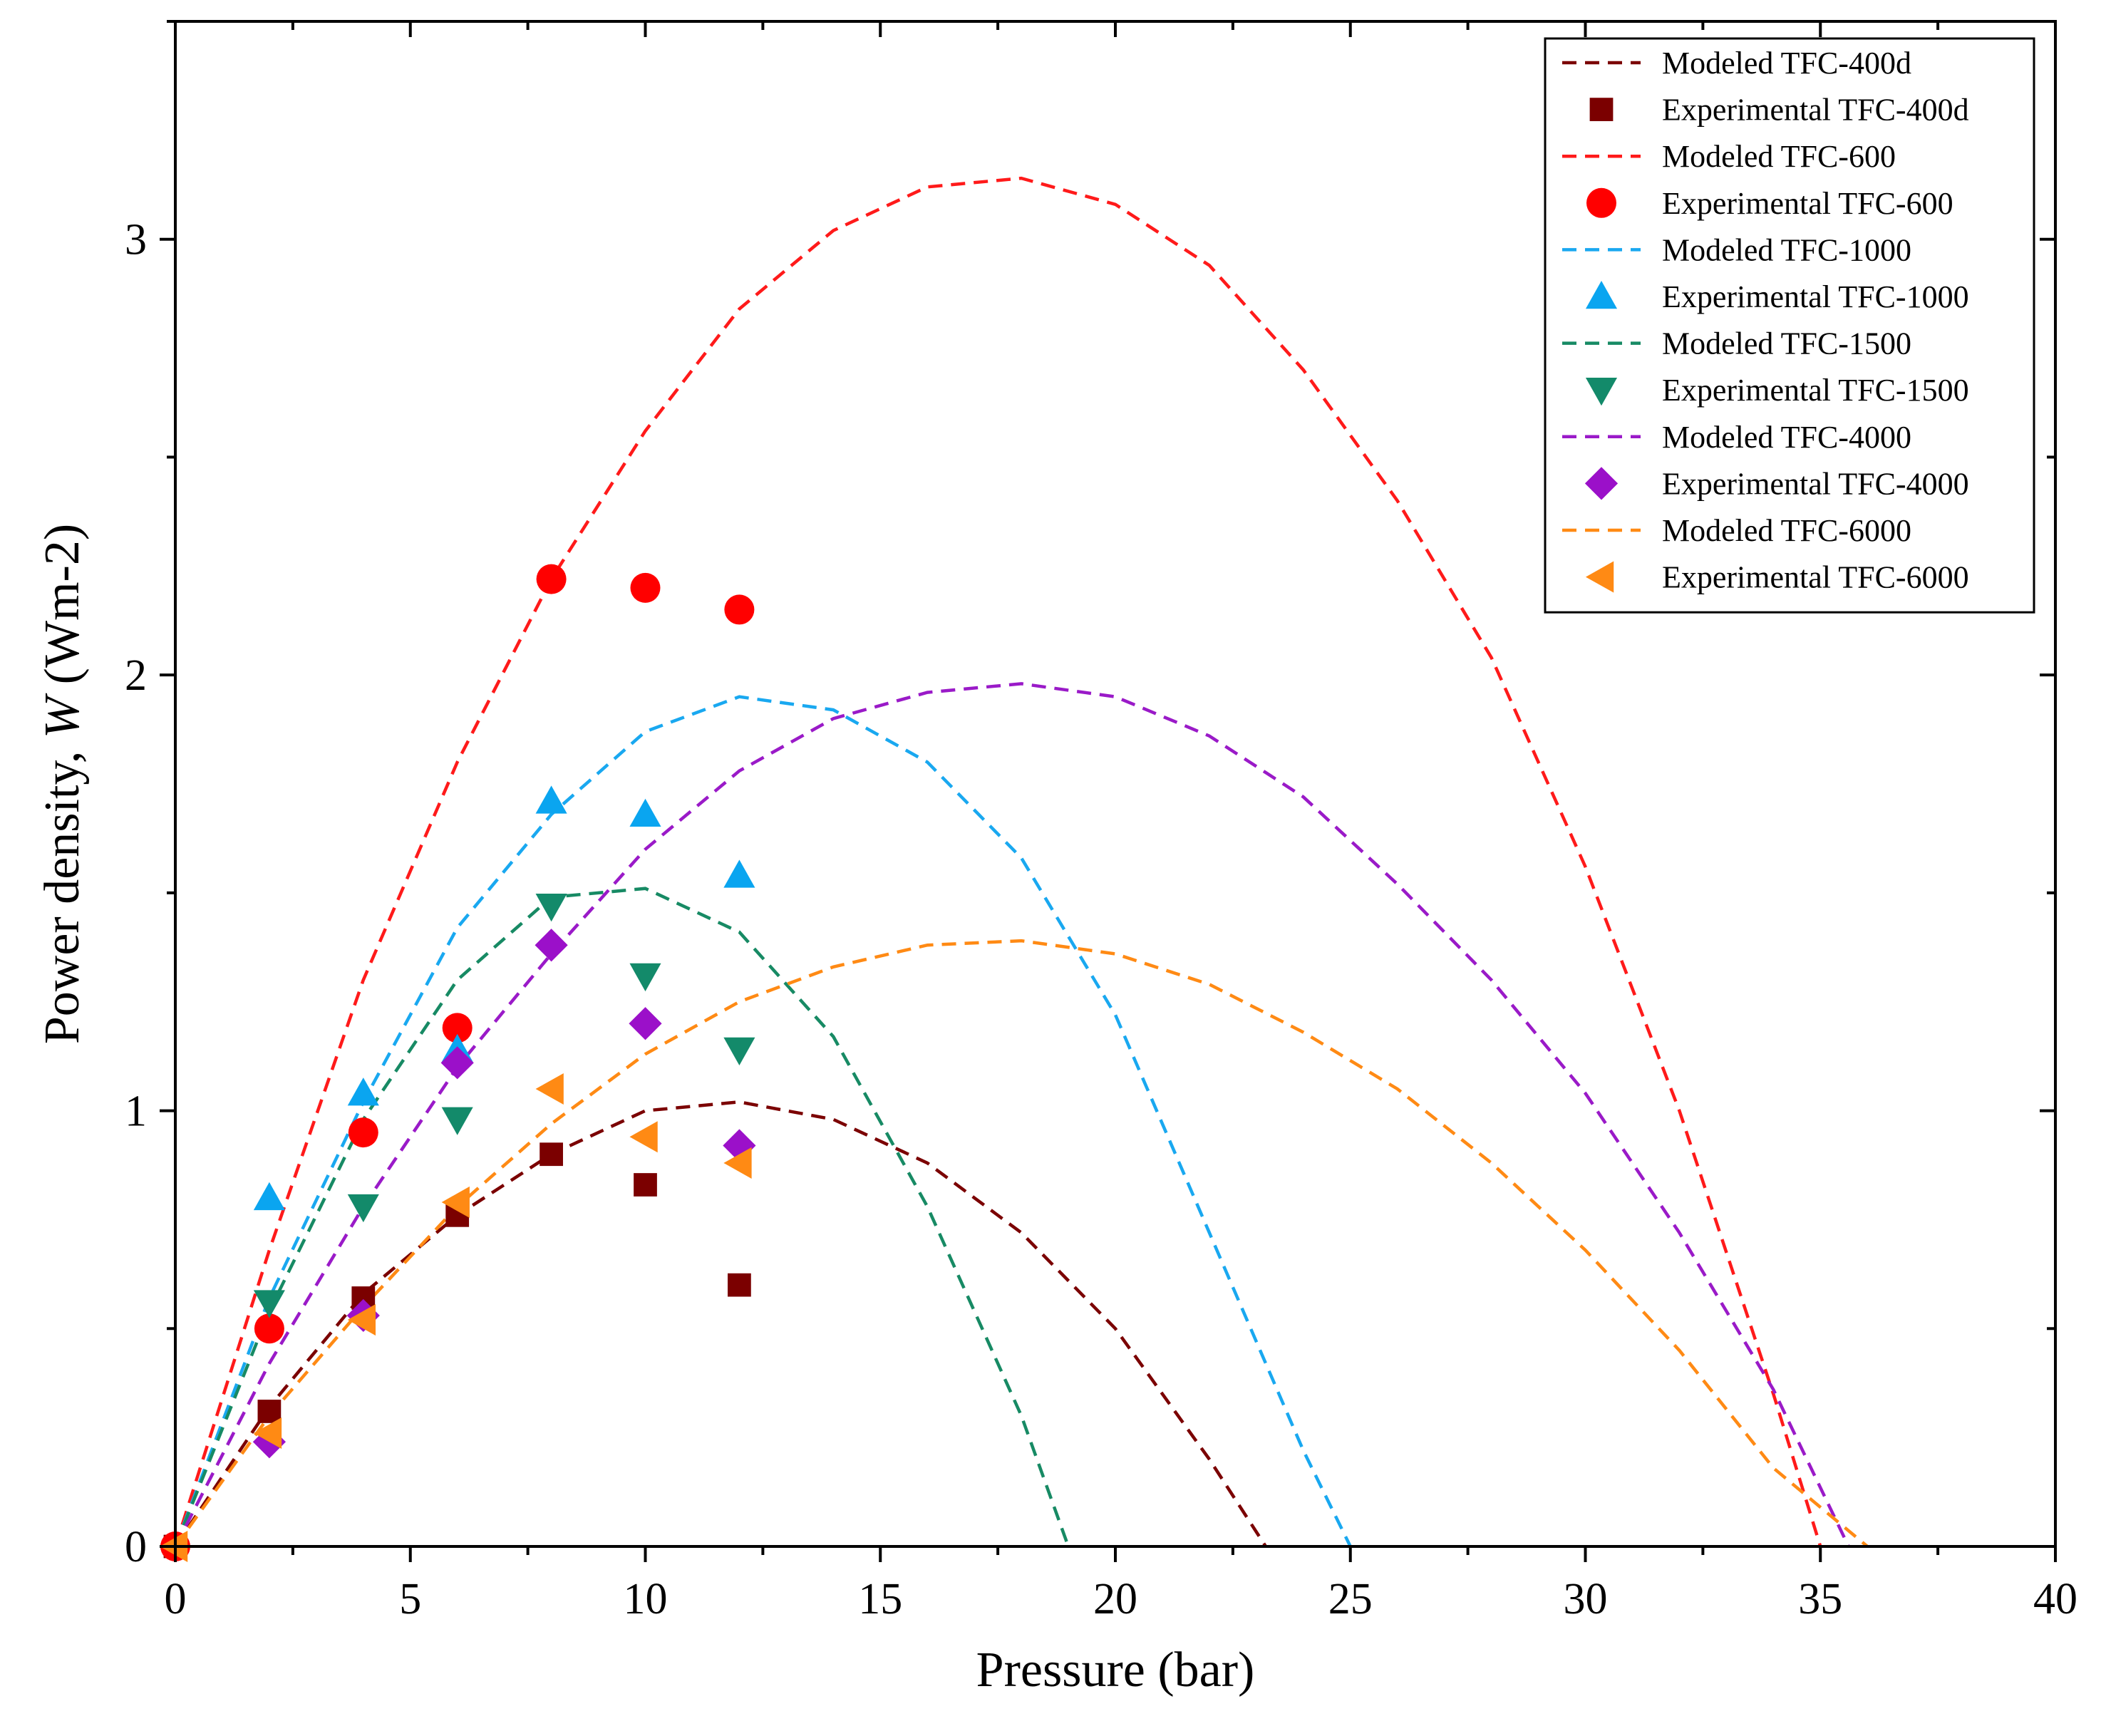 This screenshot has height=1736, width=2101. Describe the element at coordinates (1815, 110) in the screenshot. I see `legend-label: Experimental TFC-400d` at that location.